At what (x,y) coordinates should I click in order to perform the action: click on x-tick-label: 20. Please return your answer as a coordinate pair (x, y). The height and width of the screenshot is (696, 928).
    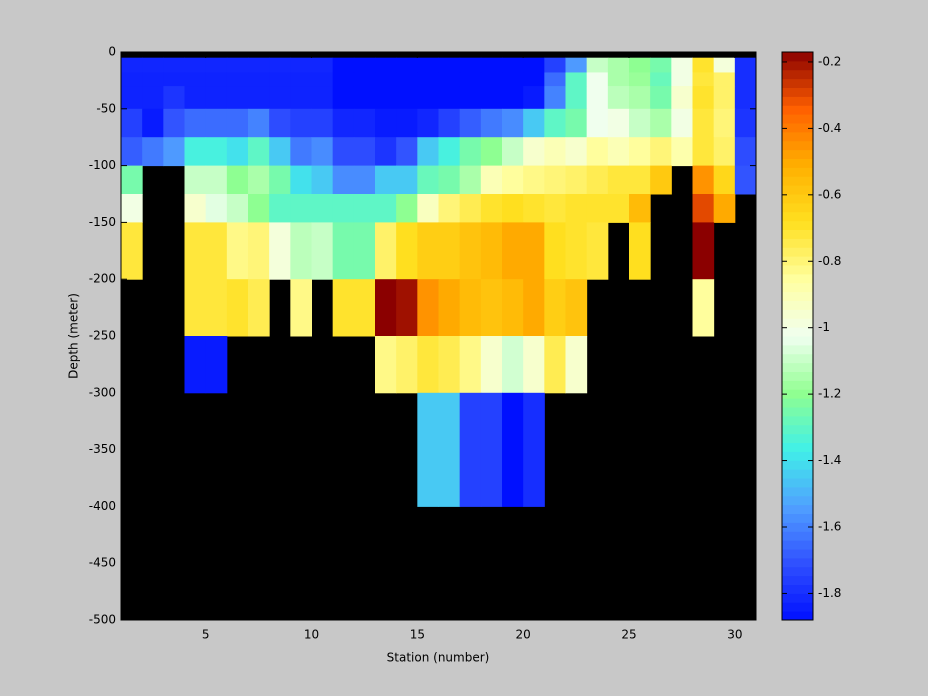
    Looking at the image, I should click on (523, 635).